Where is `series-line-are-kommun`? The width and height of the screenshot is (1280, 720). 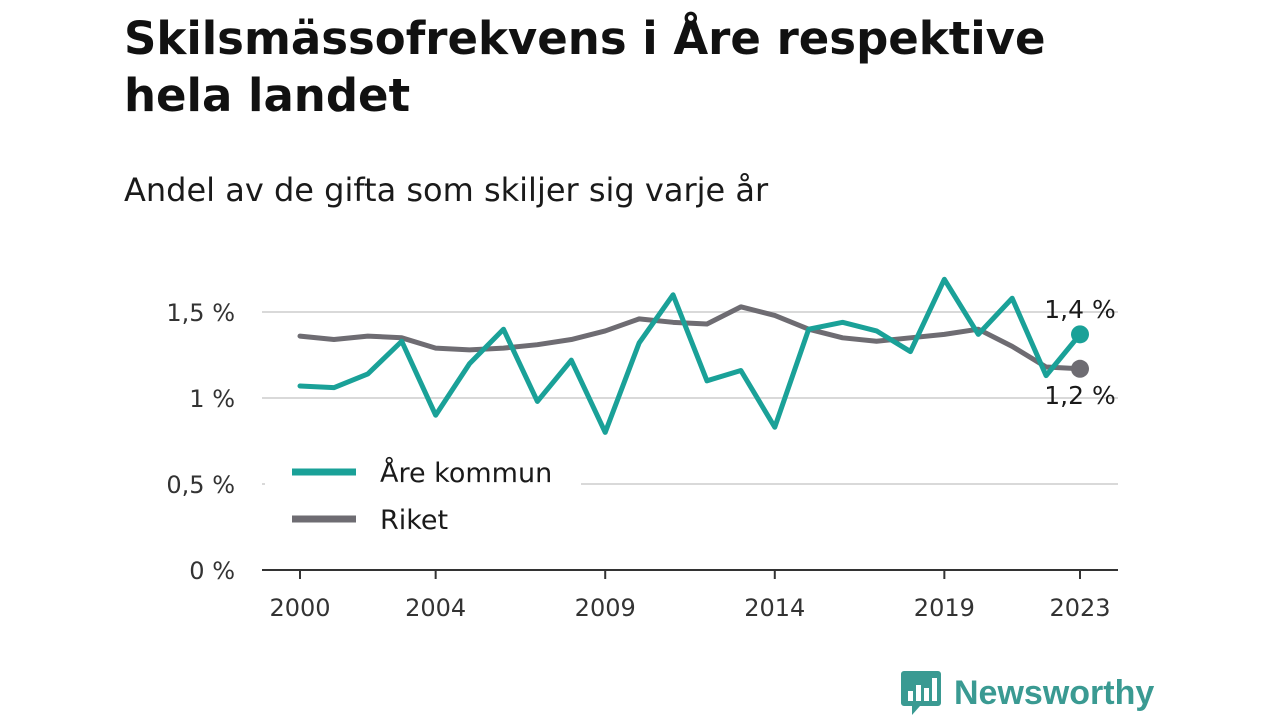
series-line-are-kommun is located at coordinates (690, 355).